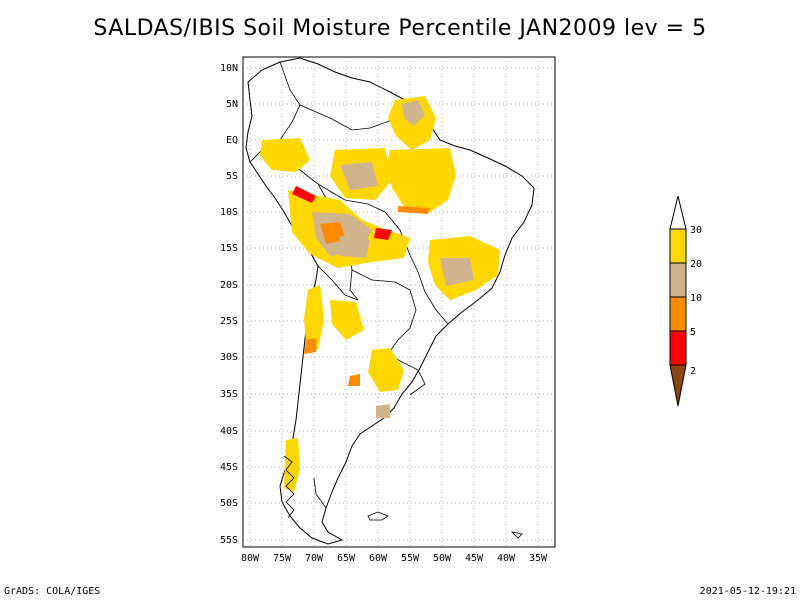  I want to click on lat-label: 35S, so click(229, 394).